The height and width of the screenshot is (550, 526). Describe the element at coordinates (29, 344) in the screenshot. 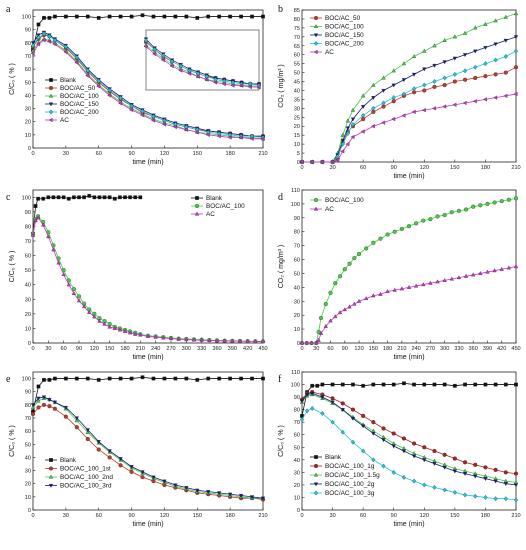

I see `panel-c-ytick-label: 0` at that location.